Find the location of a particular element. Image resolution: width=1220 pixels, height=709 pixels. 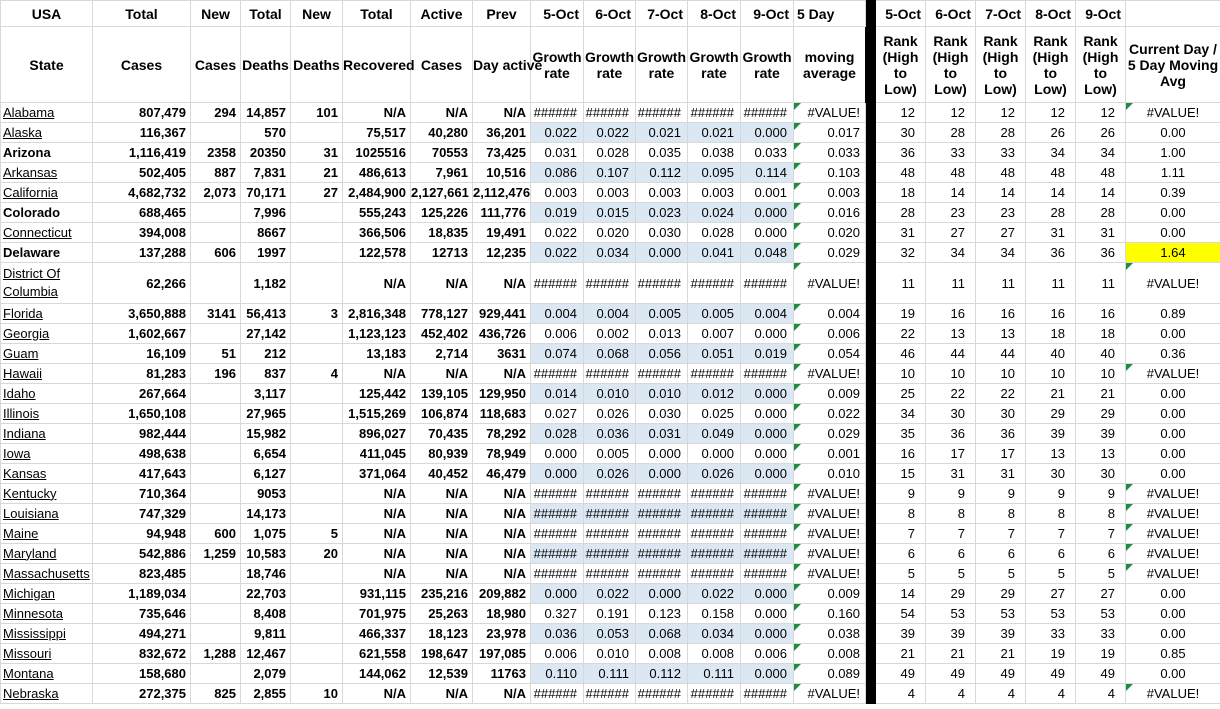

state-cell: Alaska is located at coordinates (46, 132).